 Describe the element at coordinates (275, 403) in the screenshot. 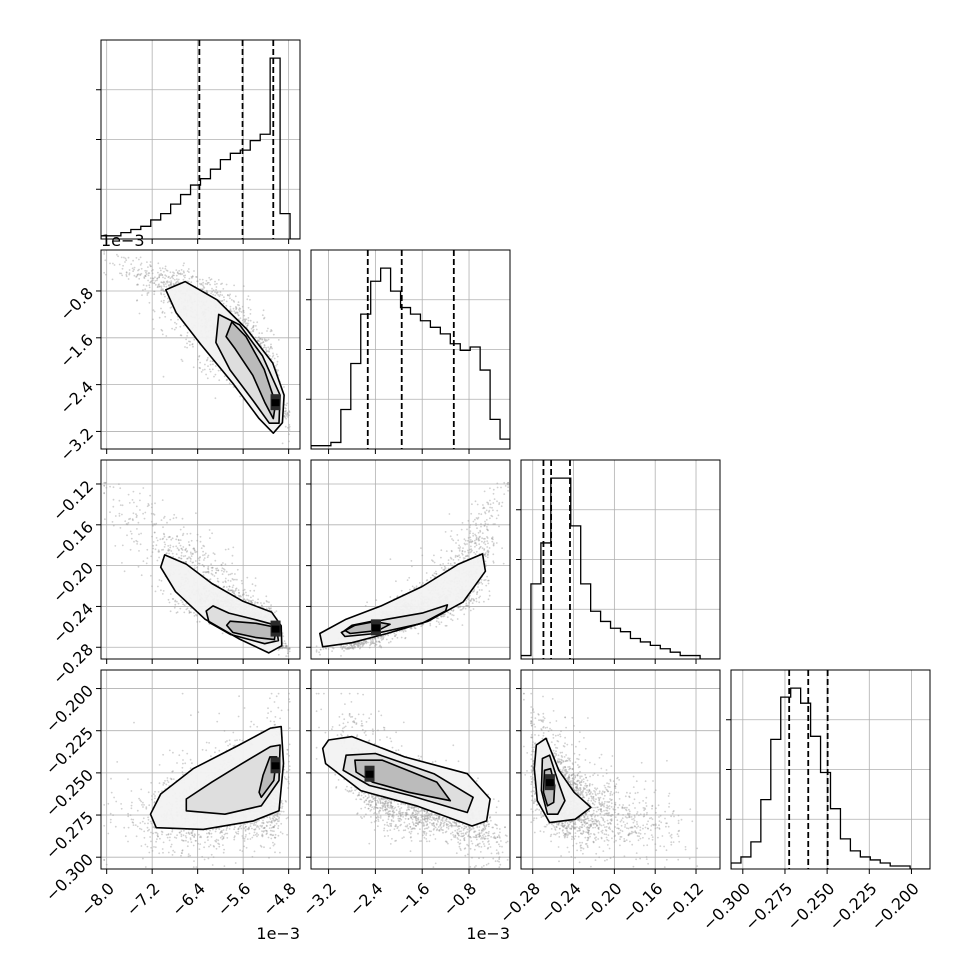

I see `density-peak-core` at that location.